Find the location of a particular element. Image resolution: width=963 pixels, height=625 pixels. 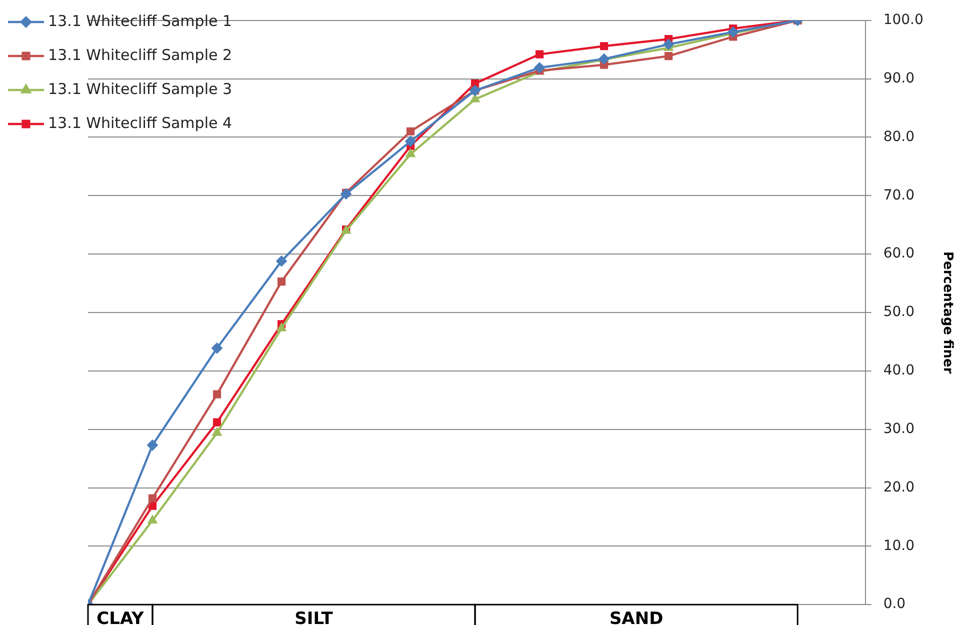

y-tick-label: 0.0 is located at coordinates (894, 604).